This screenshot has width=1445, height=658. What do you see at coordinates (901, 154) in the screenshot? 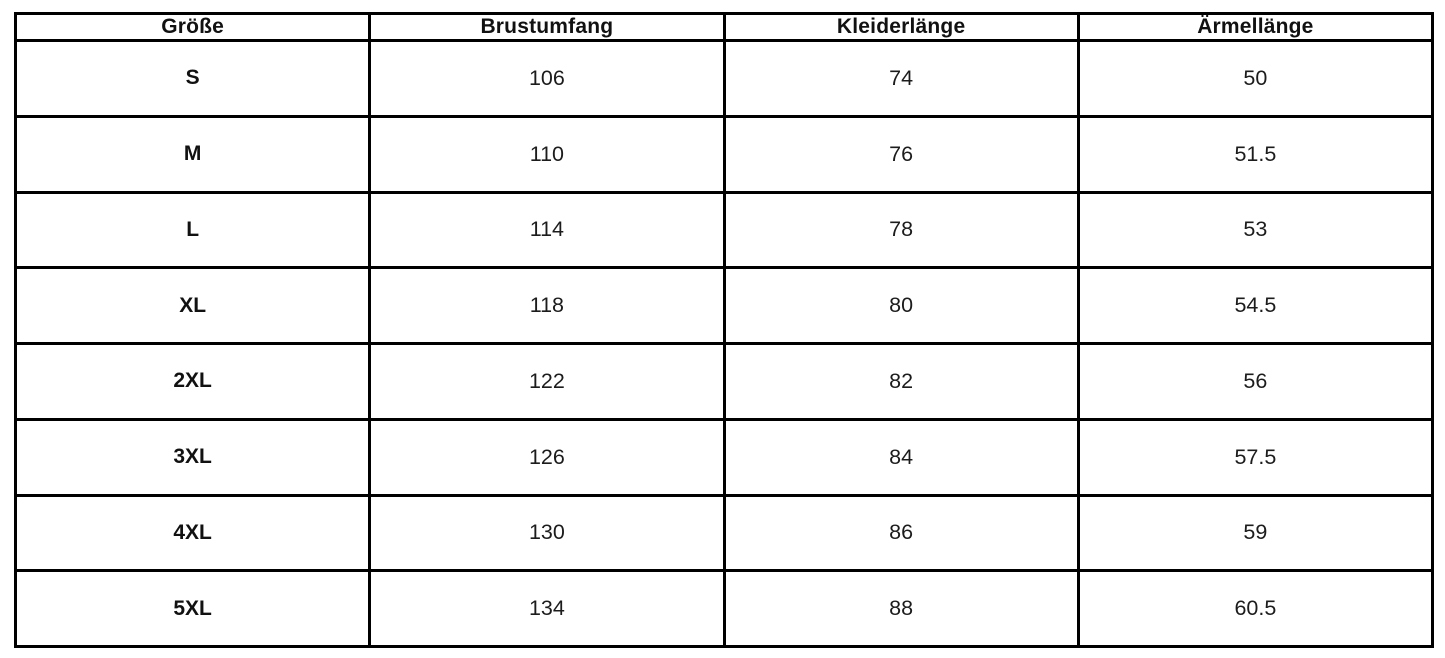
I see `kleiderlaenge-cell: 76` at bounding box center [901, 154].